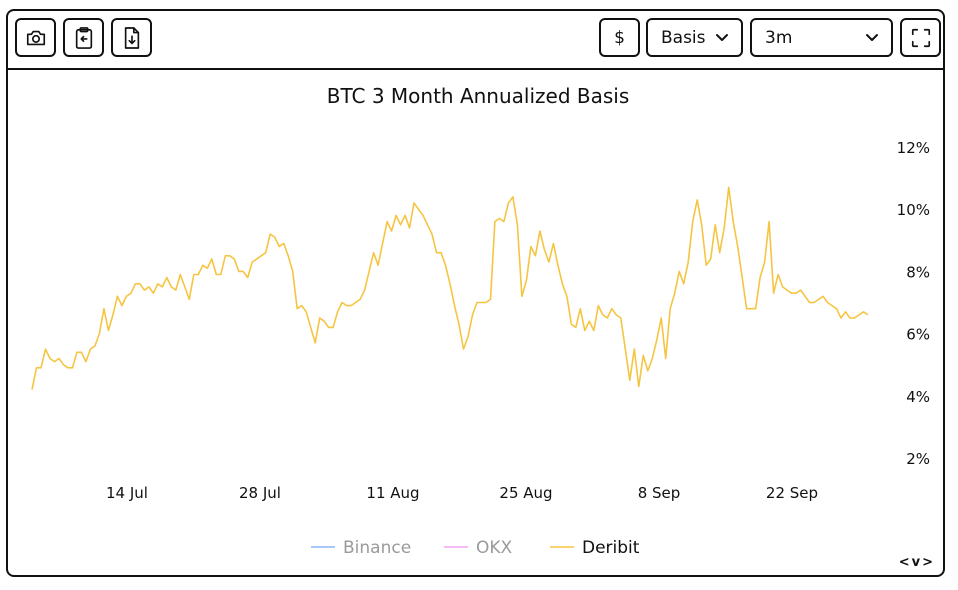  I want to click on metric-select: Basis, so click(694, 37).